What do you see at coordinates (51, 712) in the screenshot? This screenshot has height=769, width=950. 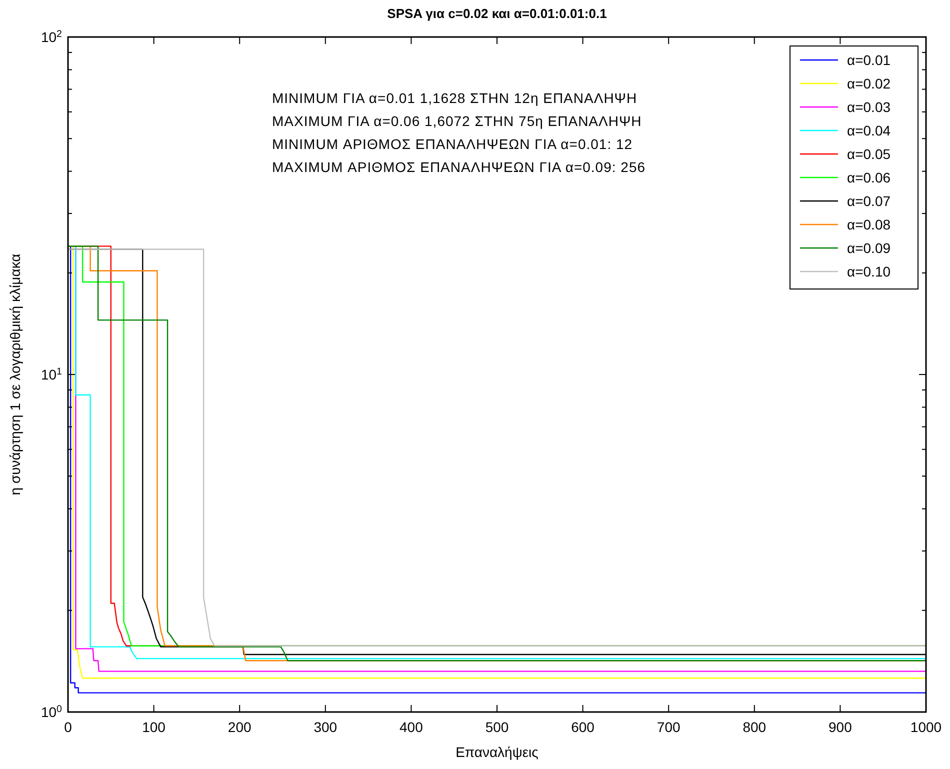 I see `y-tick-label: 10$^{0}$` at bounding box center [51, 712].